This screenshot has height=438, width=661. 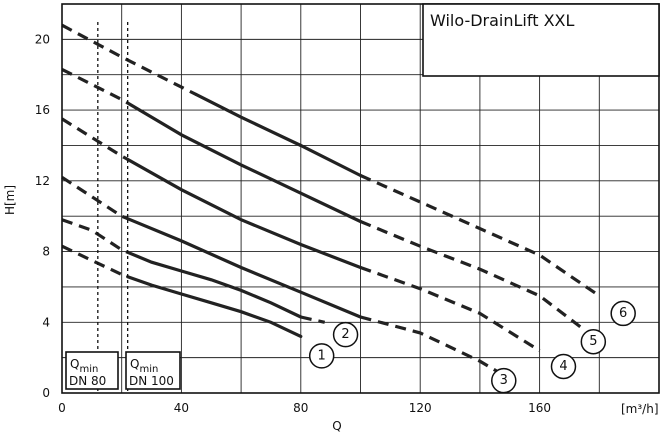 What do you see at coordinates (450, 308) in the screenshot?
I see `curve-4-dashed-end` at bounding box center [450, 308].